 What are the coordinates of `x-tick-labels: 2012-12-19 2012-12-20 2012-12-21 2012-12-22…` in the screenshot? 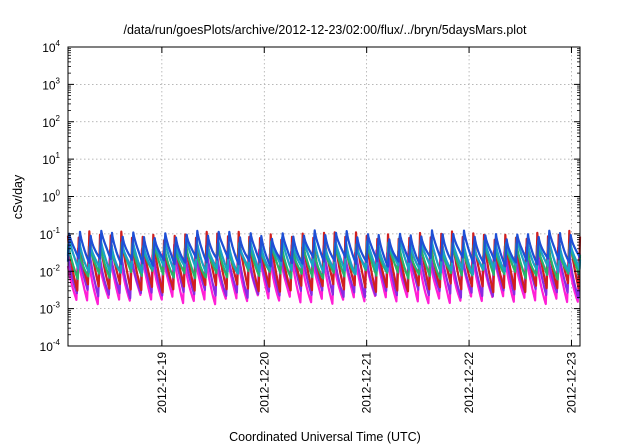 It's located at (367, 383).